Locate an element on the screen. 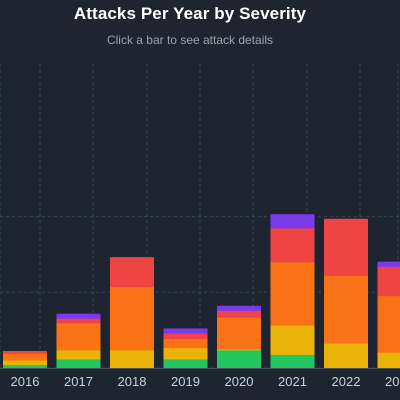 The width and height of the screenshot is (400, 400). bar-cap-2018 is located at coordinates (132, 259).